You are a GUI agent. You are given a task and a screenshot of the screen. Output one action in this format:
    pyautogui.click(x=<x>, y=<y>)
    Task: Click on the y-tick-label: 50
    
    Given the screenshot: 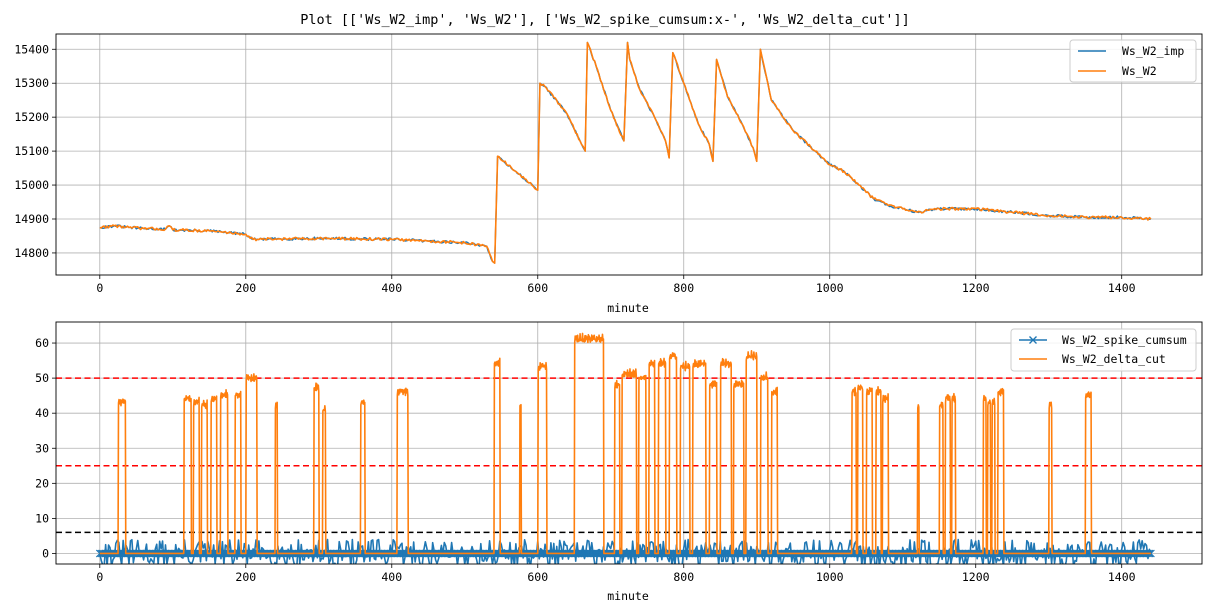 What is the action you would take?
    pyautogui.click(x=42, y=378)
    